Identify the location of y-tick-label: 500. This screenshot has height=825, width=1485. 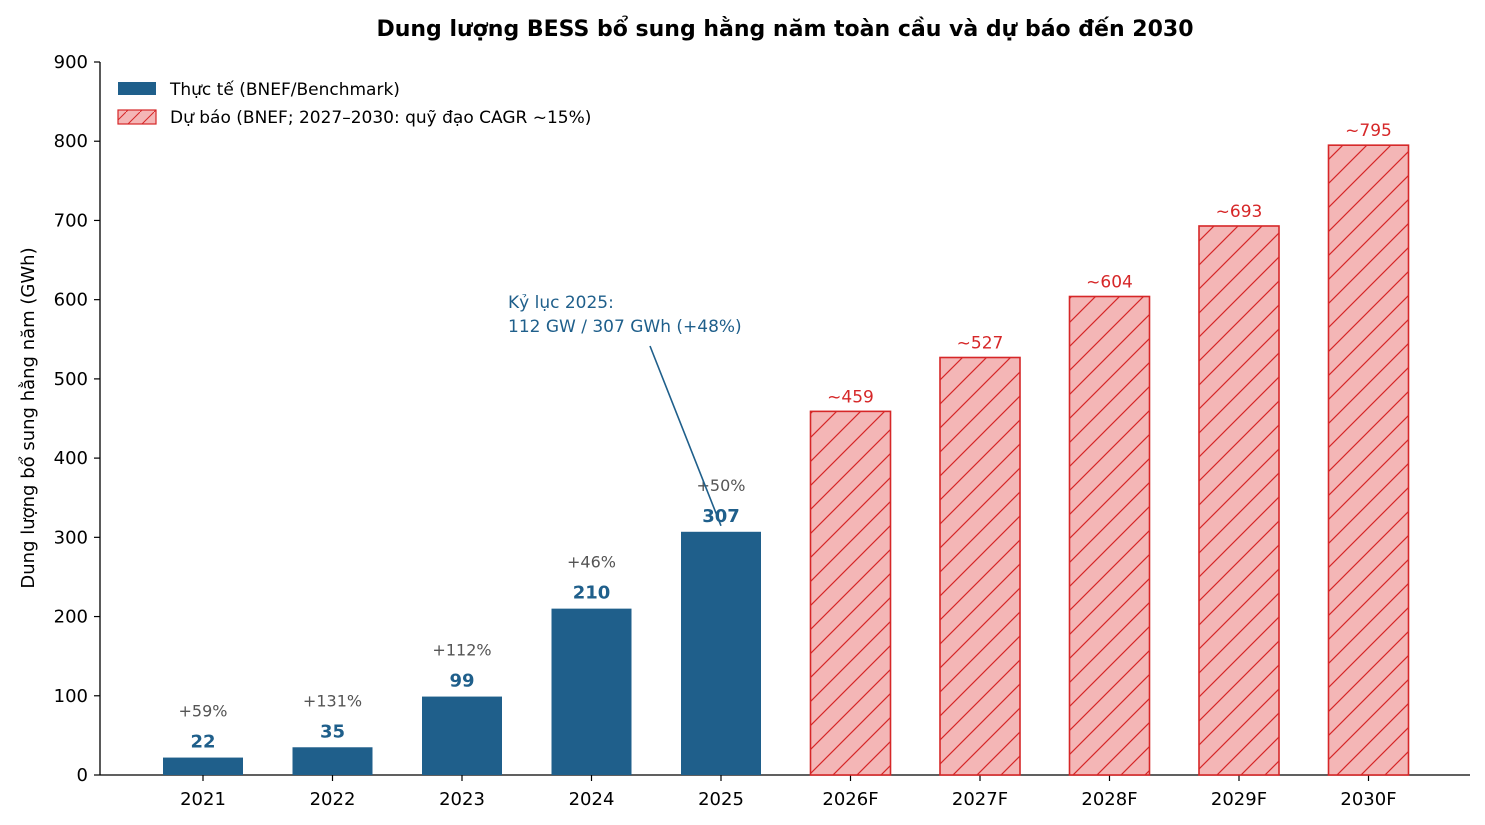
(71, 379).